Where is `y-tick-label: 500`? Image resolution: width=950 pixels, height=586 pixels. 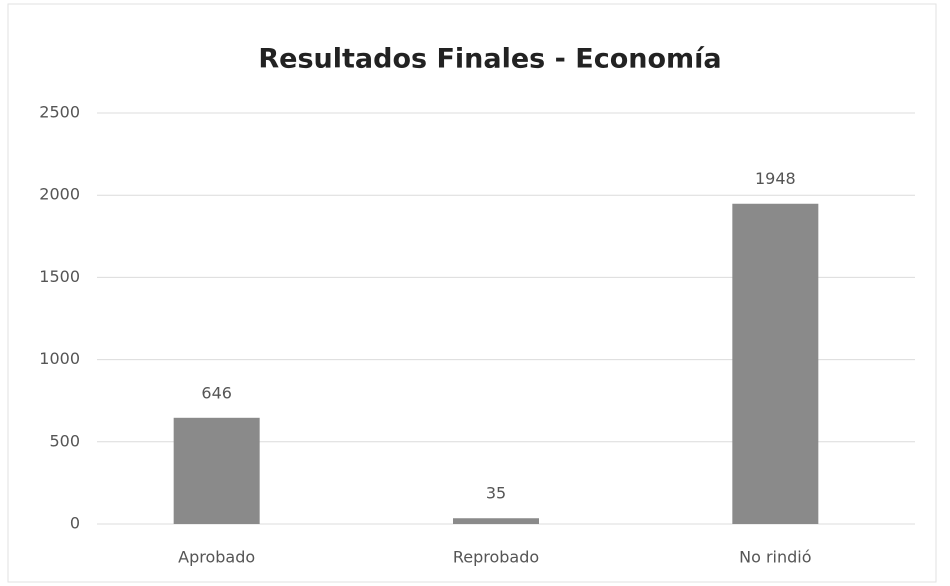
y-tick-label: 500 is located at coordinates (64, 440).